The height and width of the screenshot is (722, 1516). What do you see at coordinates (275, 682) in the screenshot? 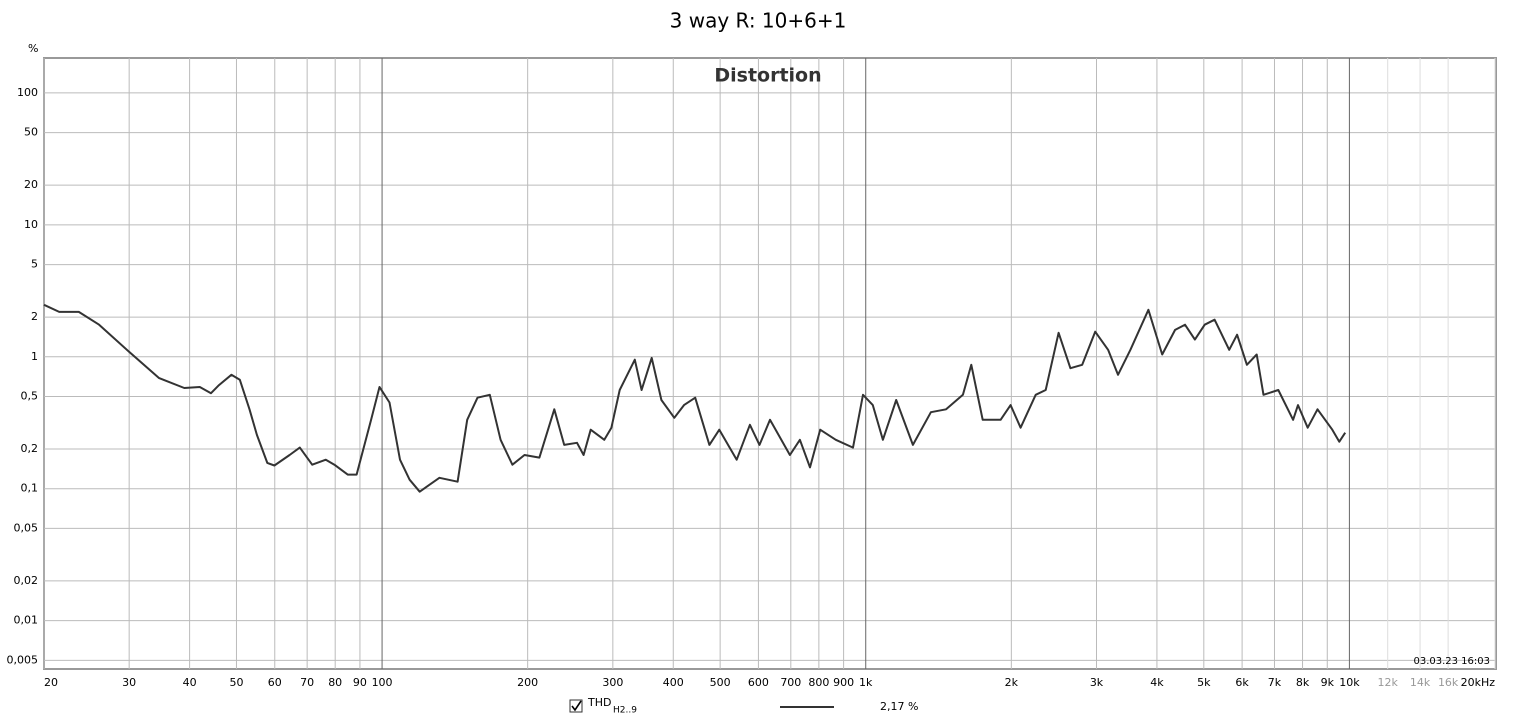
I see `x-tick-label: 60` at bounding box center [275, 682].